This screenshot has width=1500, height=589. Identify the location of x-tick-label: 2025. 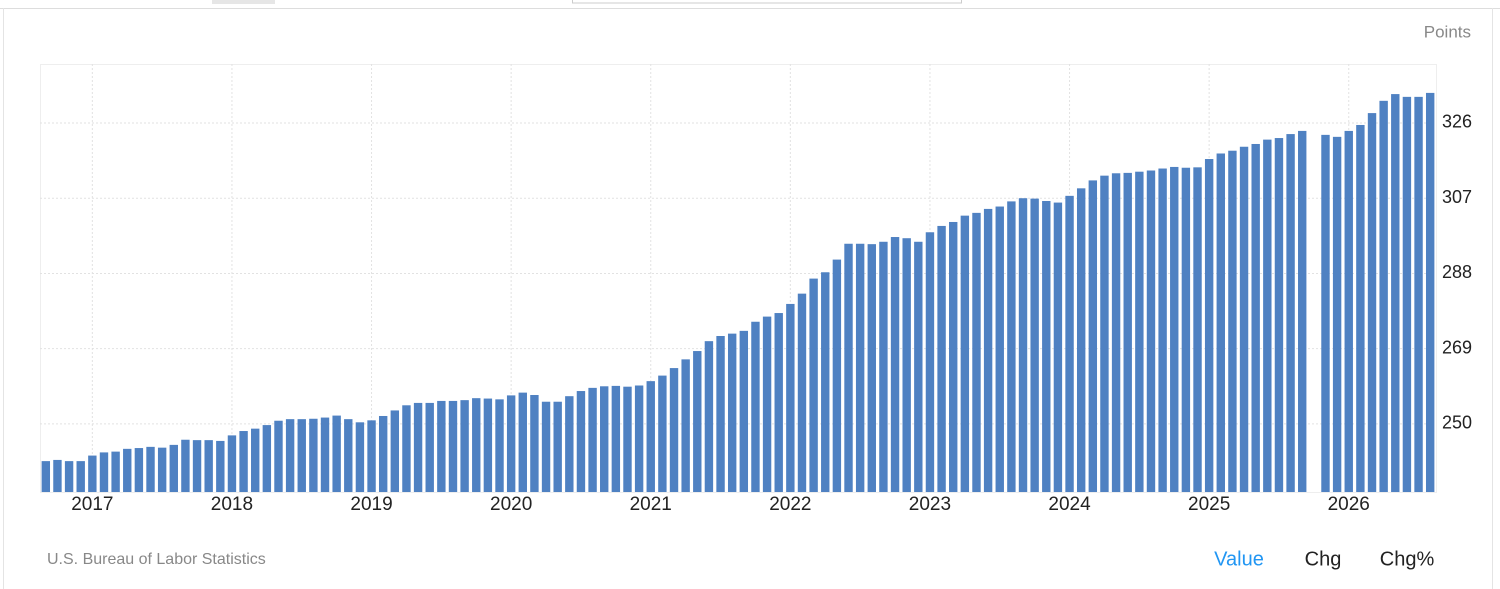
(1209, 504).